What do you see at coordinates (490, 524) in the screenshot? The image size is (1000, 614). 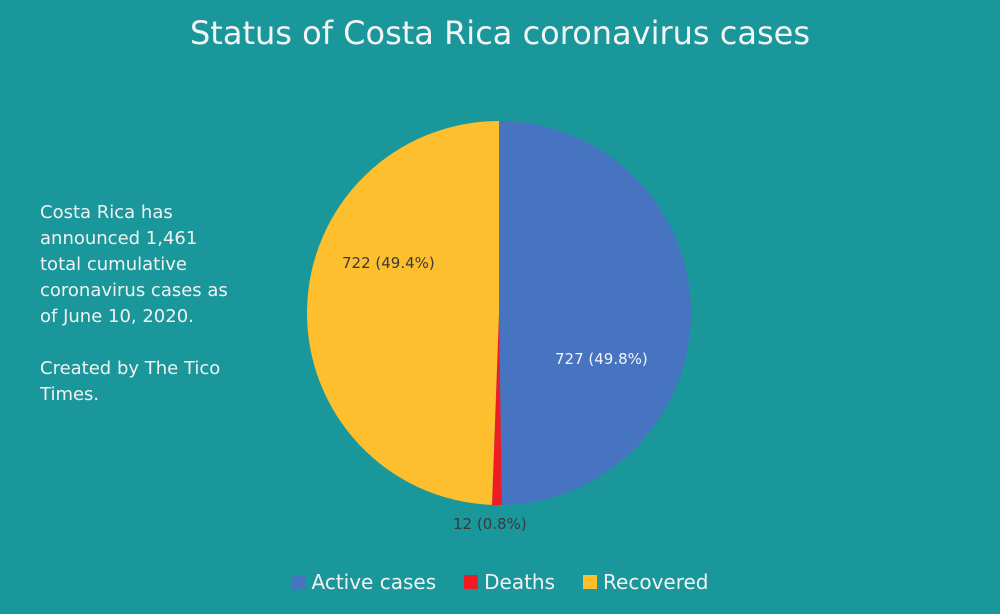 I see `label-deaths: 12 (0.8%)` at bounding box center [490, 524].